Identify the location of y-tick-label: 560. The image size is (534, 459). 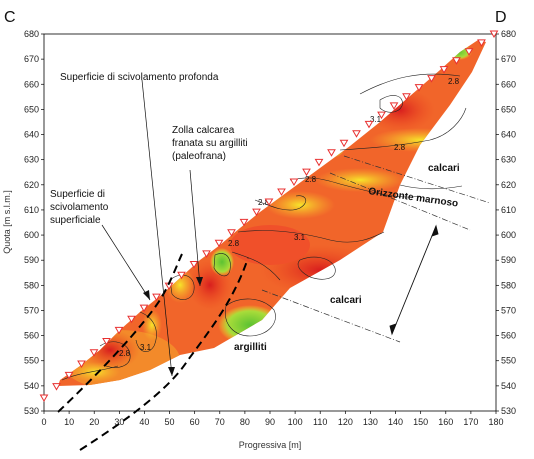
(31, 336).